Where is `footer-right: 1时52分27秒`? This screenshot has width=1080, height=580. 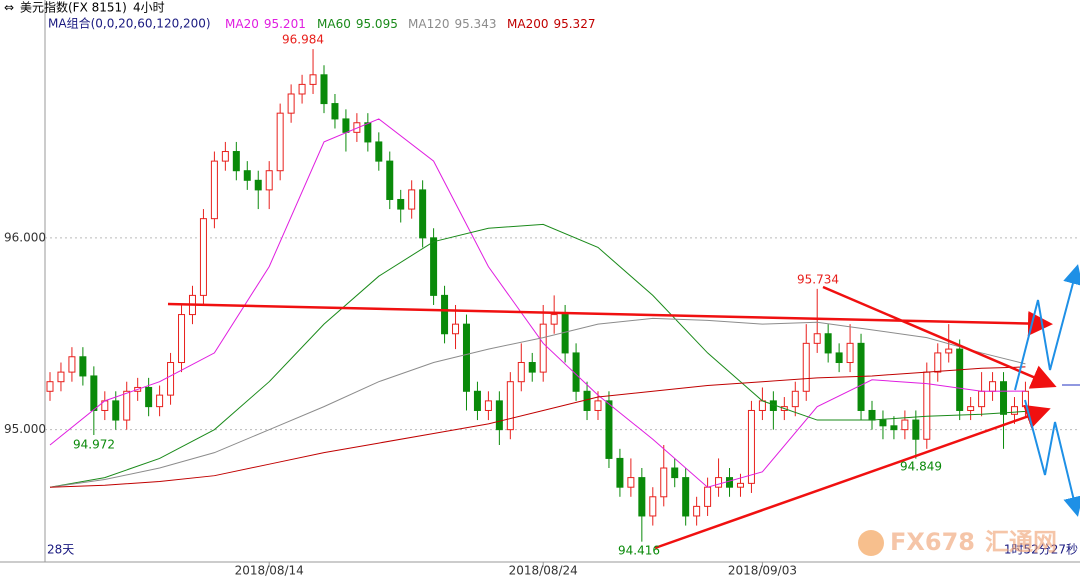
footer-right: 1时52分27秒 is located at coordinates (1041, 550).